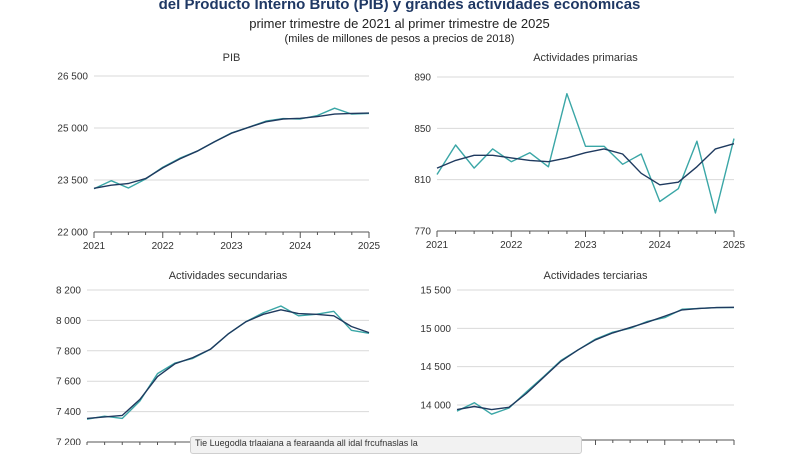 The image size is (799, 454). What do you see at coordinates (68, 321) in the screenshot?
I see `y-tick-label: 8 000` at bounding box center [68, 321].